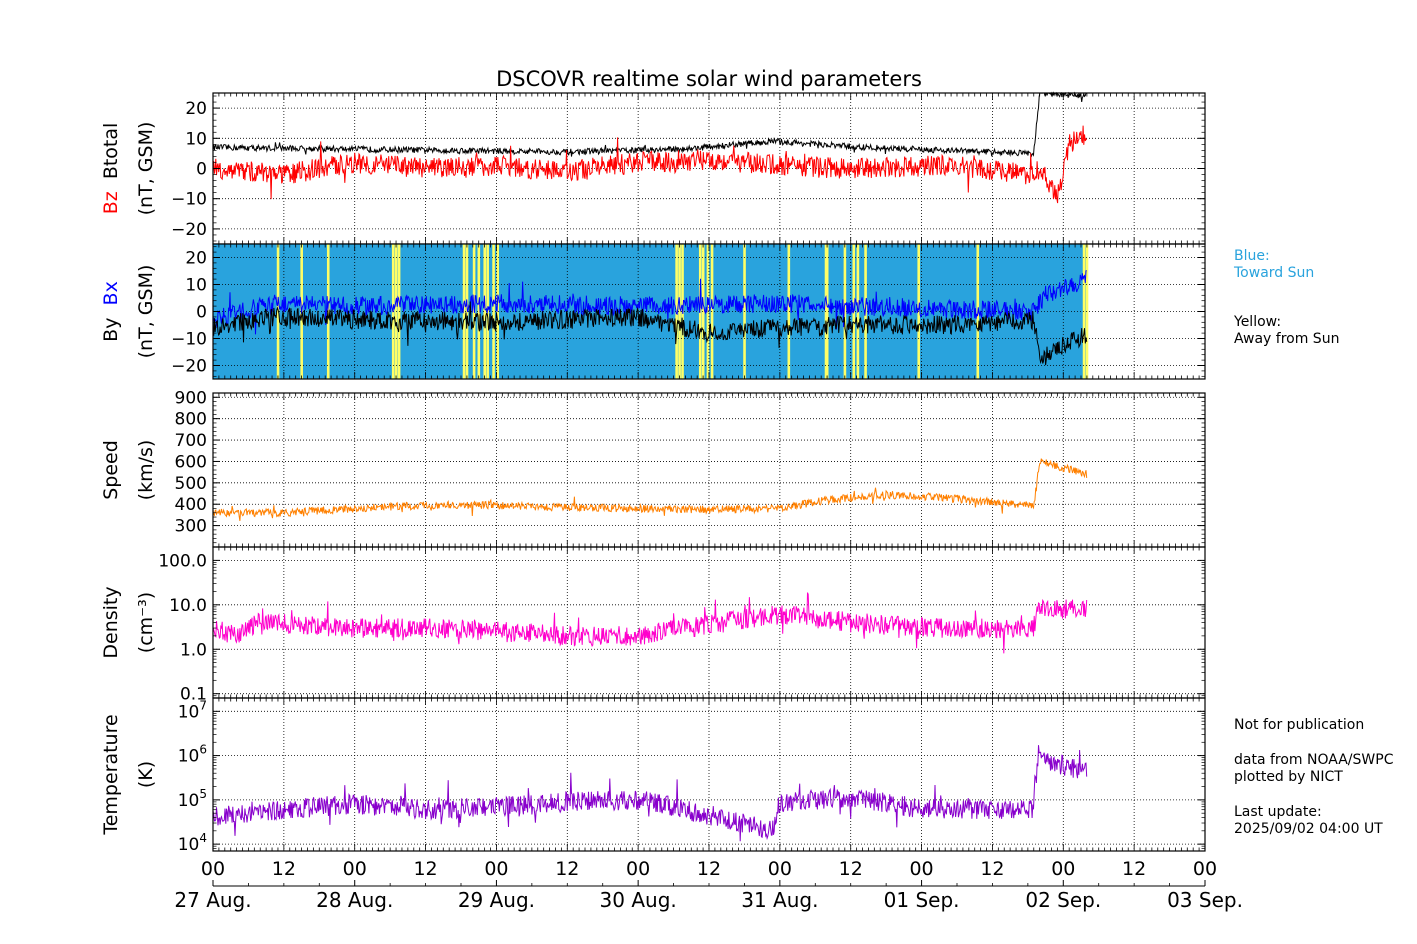 This screenshot has width=1417, height=944. I want to click on y-tick-label: 400, so click(191, 505).